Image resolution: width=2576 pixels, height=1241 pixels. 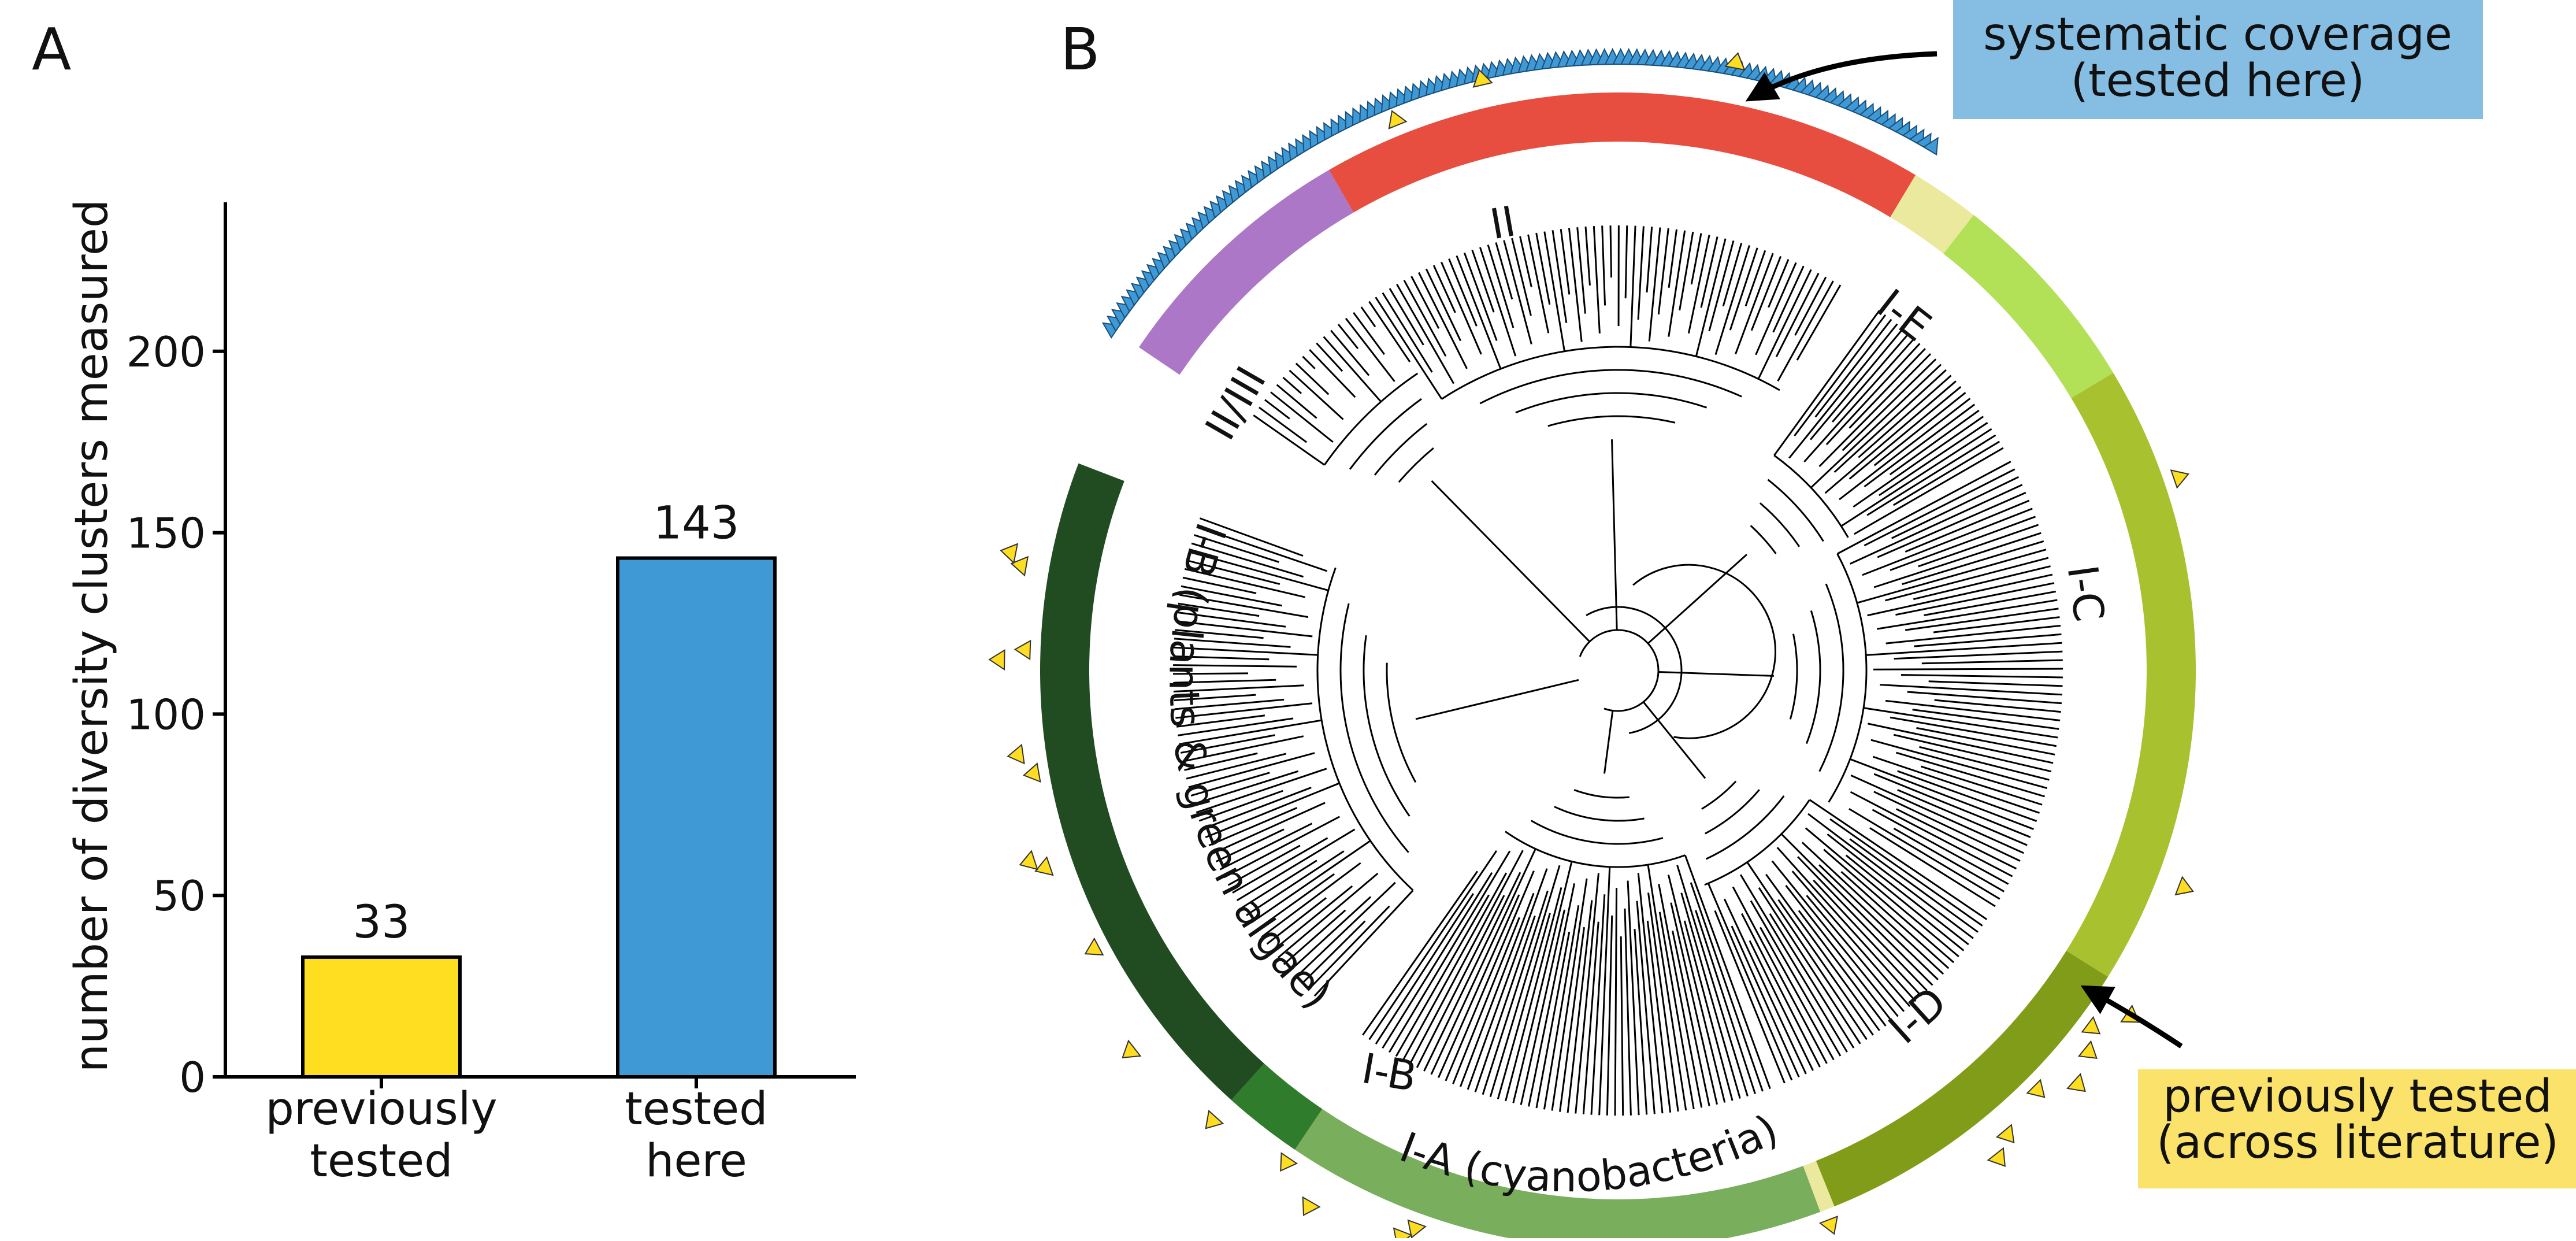 I want to click on y-axis-label: number of diversity clusters measured, so click(x=92, y=636).